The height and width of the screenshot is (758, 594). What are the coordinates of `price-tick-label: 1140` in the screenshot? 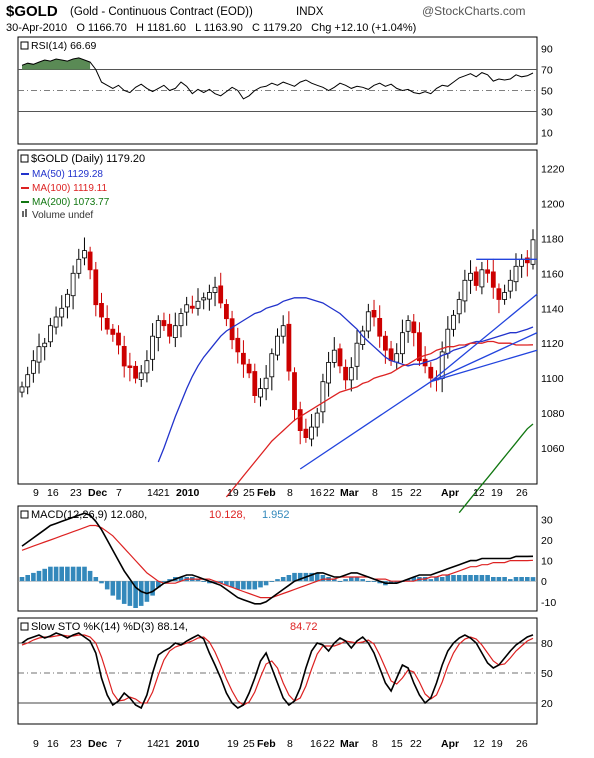 It's located at (552, 309).